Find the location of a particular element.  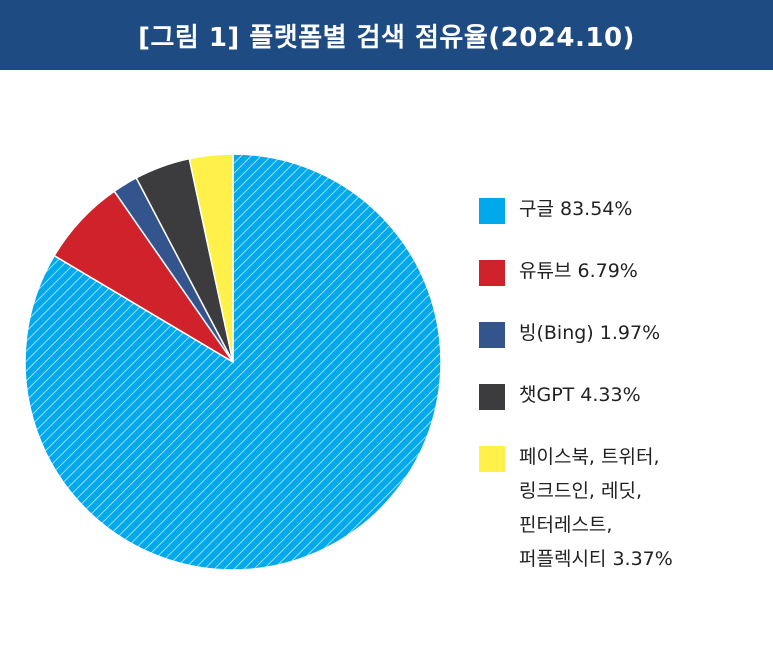

legend-label-line: 챗GPT 4.33% is located at coordinates (580, 395).